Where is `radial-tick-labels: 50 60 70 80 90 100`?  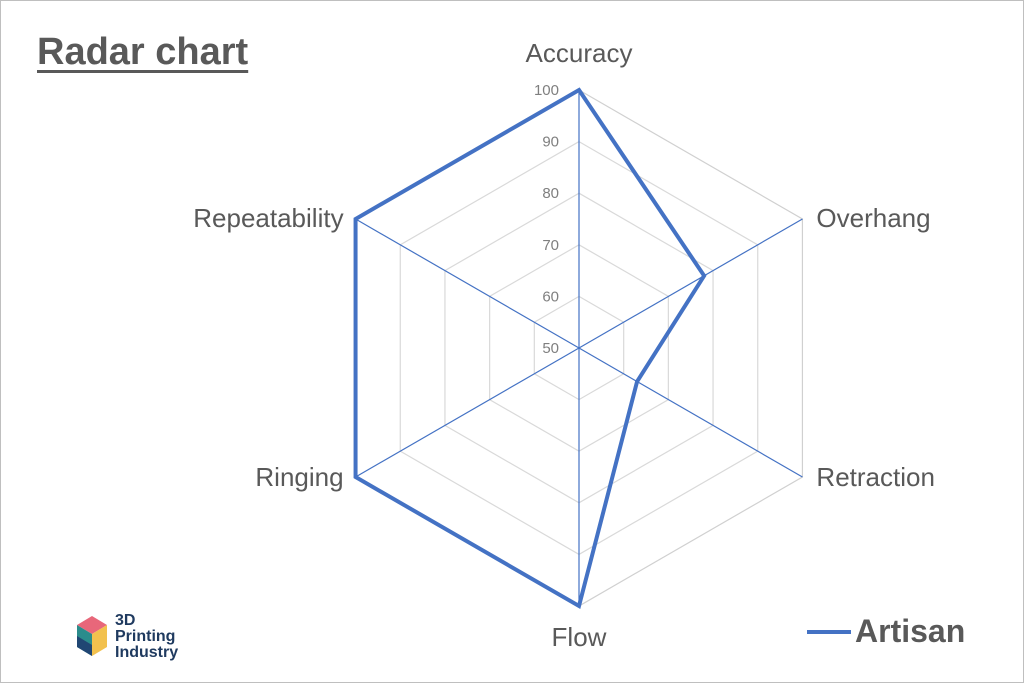
radial-tick-labels: 50 60 70 80 90 100 is located at coordinates (546, 219).